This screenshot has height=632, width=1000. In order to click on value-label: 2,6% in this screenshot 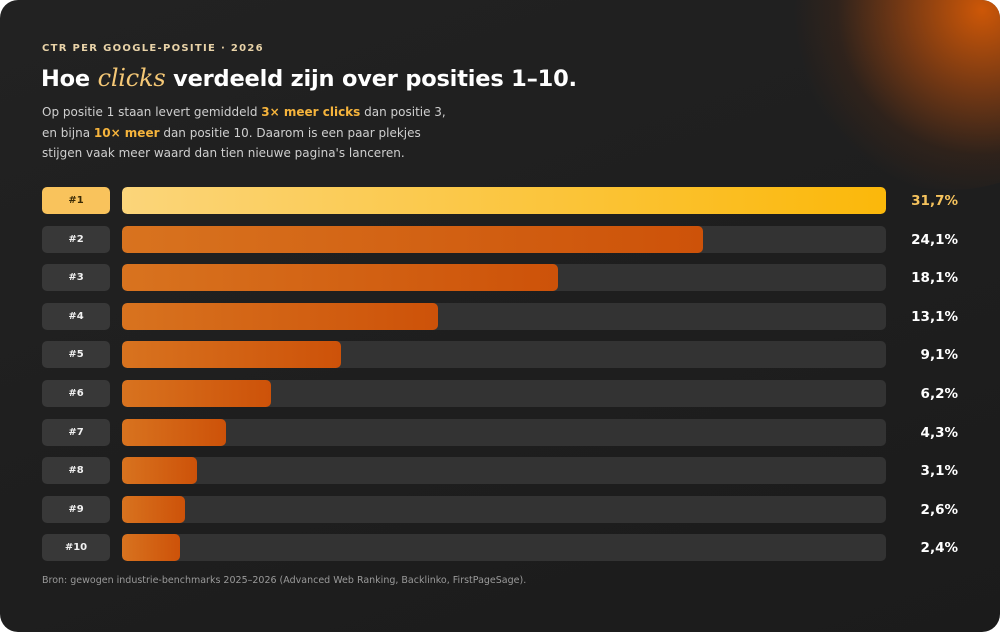, I will do `click(939, 509)`.